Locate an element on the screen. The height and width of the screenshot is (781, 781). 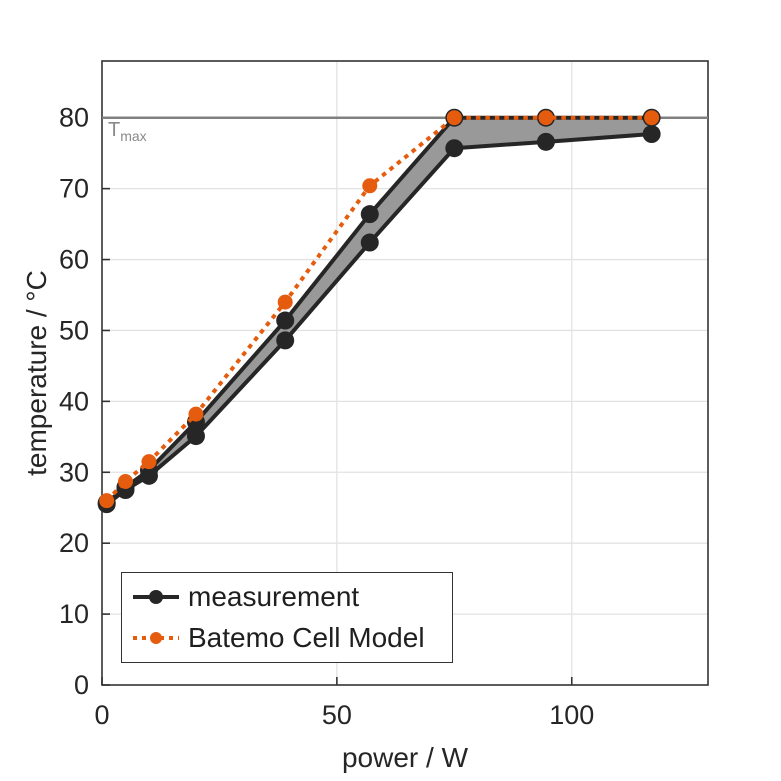
y-axis-label: temperature / °C is located at coordinates (36, 373).